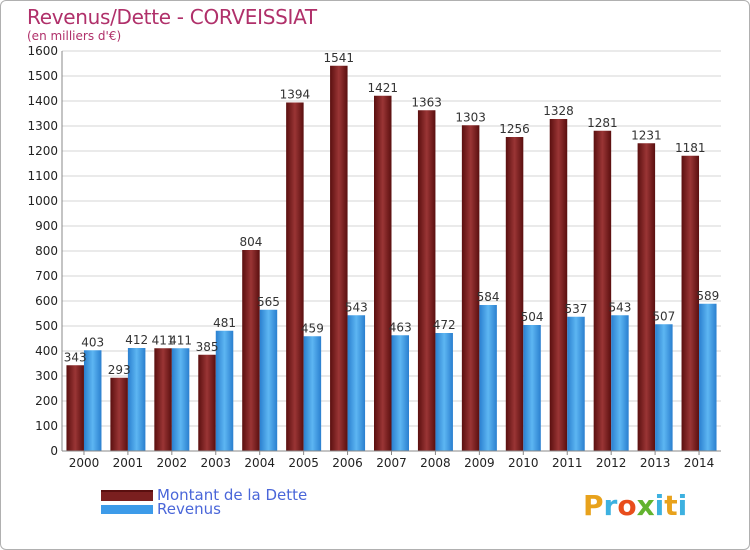 This screenshot has height=550, width=750. What do you see at coordinates (46, 401) in the screenshot?
I see `y-tick-label: 200` at bounding box center [46, 401].